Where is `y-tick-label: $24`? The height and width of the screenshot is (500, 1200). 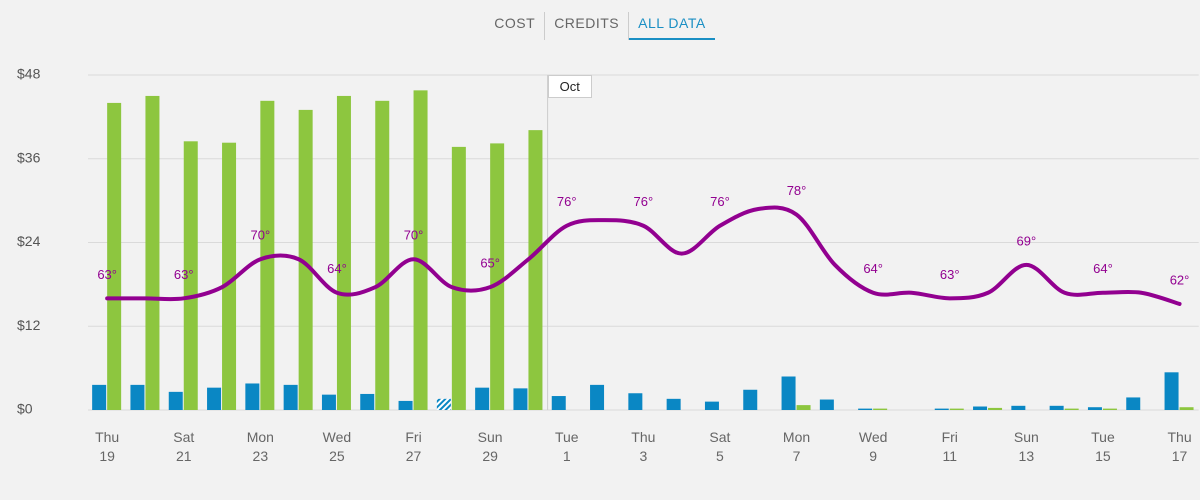 y-tick-label: $24 is located at coordinates (29, 241).